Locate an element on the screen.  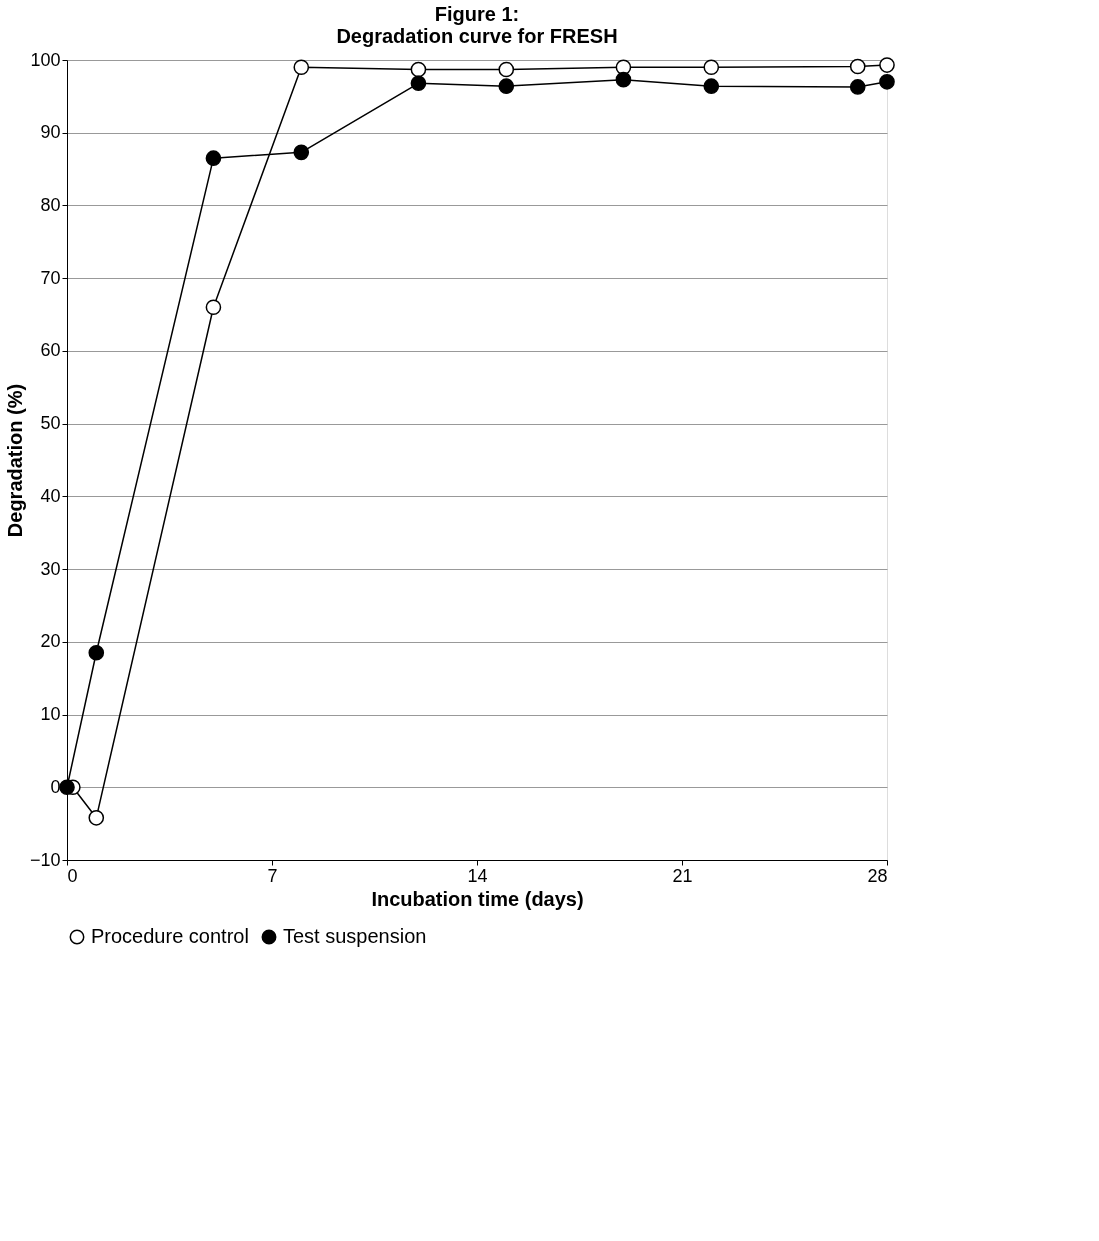
y-tick-label: 60 is located at coordinates (50, 350).